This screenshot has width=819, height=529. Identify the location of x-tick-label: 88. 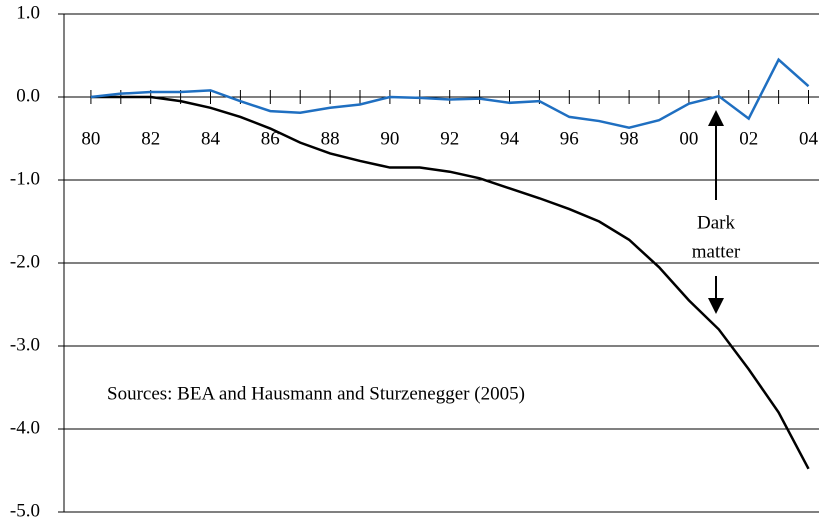
(330, 138).